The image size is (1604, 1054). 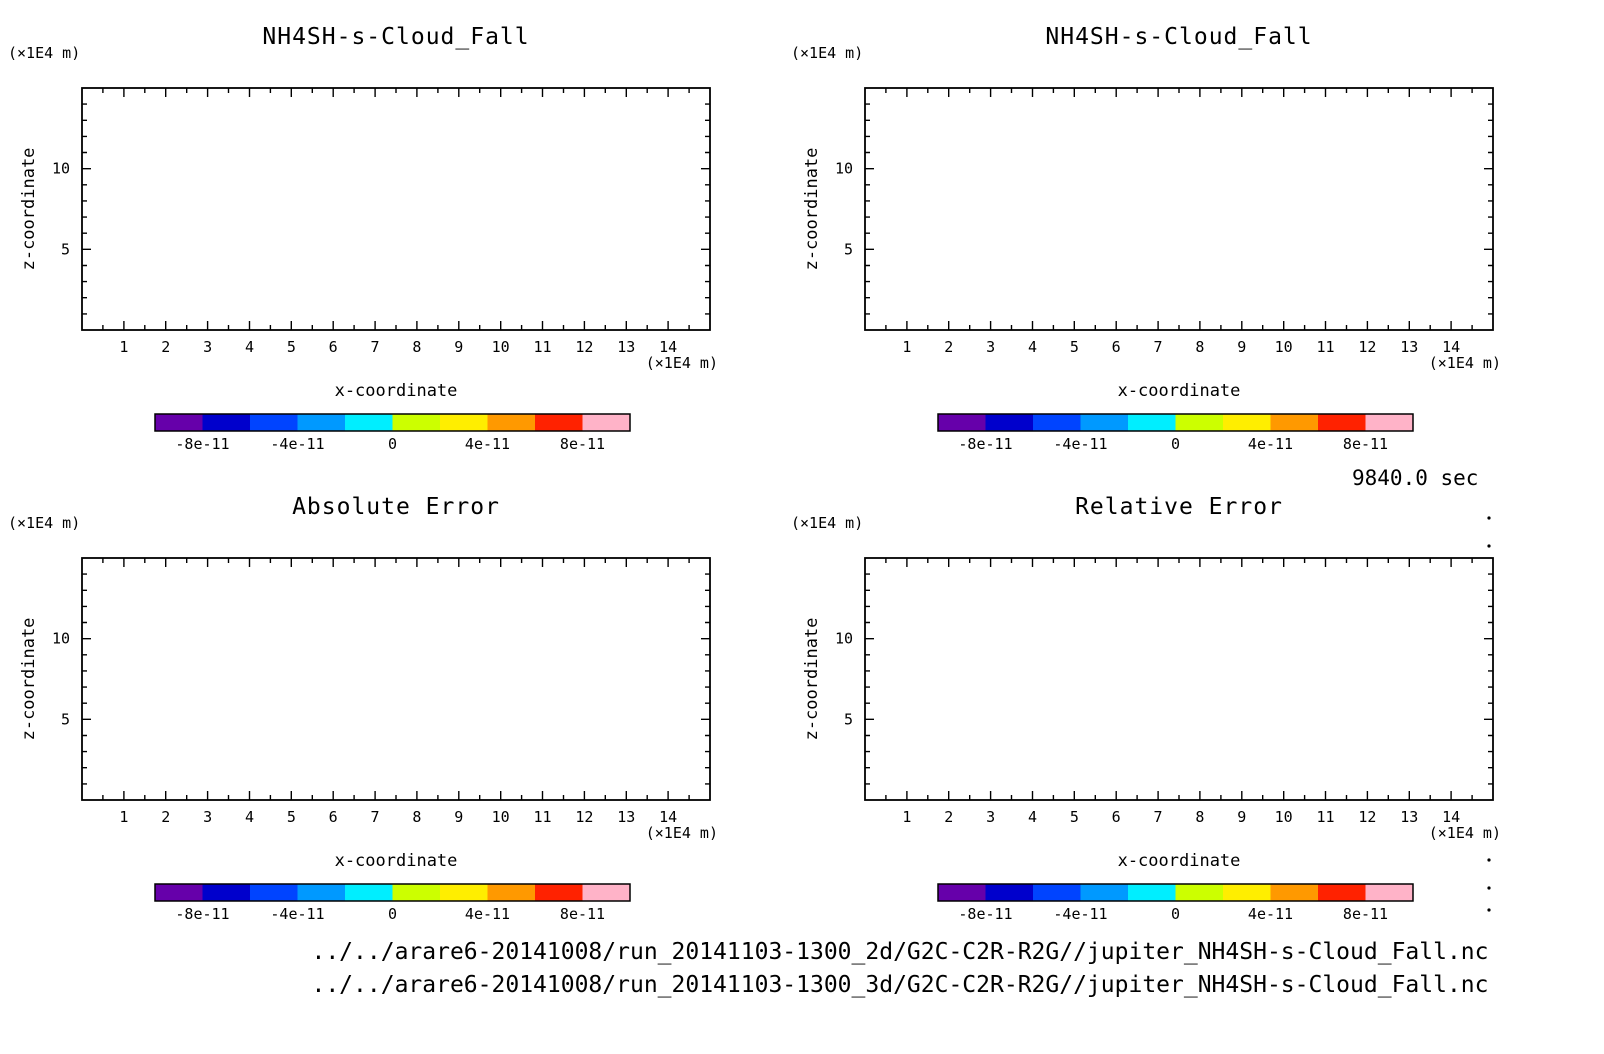 What do you see at coordinates (392, 903) in the screenshot?
I see `colorbar: -8e-11 -4e-11 0 4e-11 8e-11` at bounding box center [392, 903].